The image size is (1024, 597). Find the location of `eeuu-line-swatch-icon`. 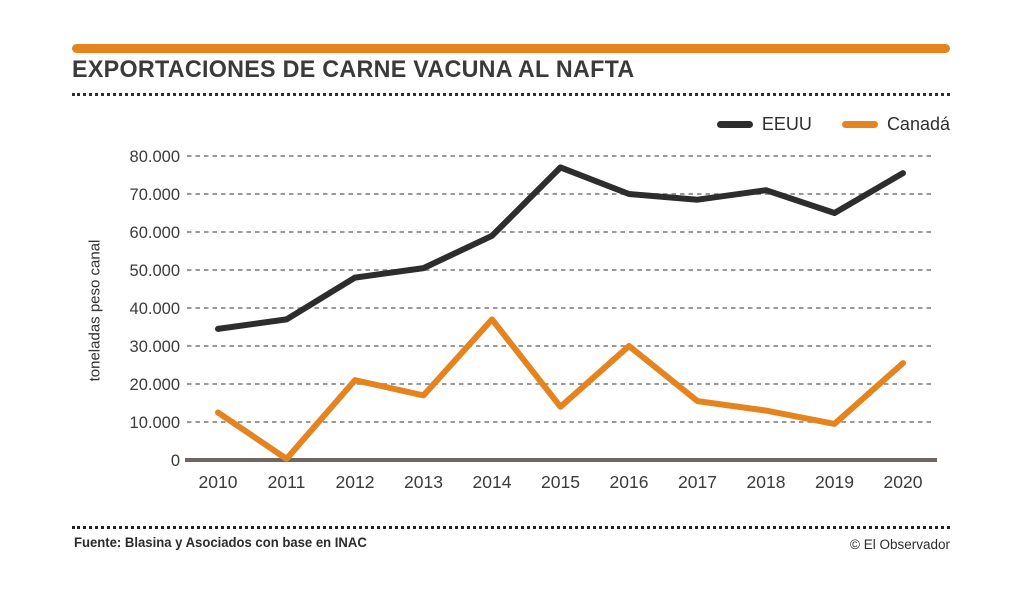

eeuu-line-swatch-icon is located at coordinates (734, 124).